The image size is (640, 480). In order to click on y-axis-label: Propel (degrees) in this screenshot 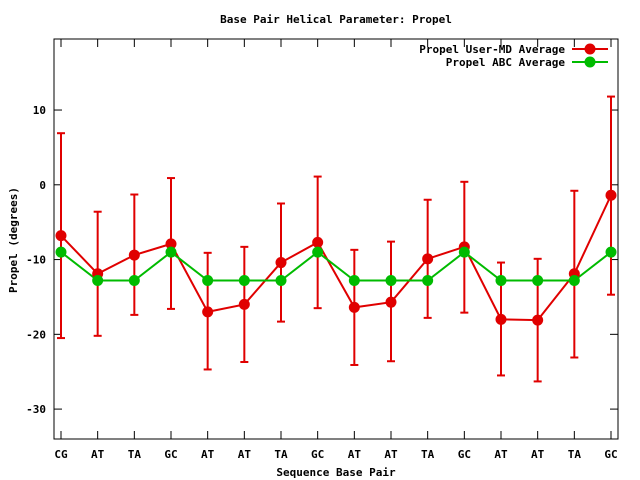, I will do `click(13, 240)`.